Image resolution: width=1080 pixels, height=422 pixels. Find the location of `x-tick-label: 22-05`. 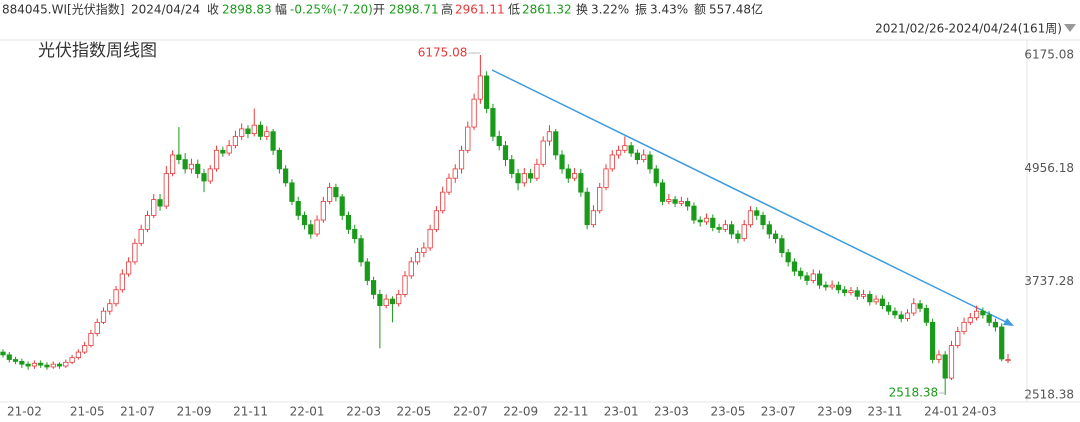

x-tick-label: 22-05 is located at coordinates (413, 412).